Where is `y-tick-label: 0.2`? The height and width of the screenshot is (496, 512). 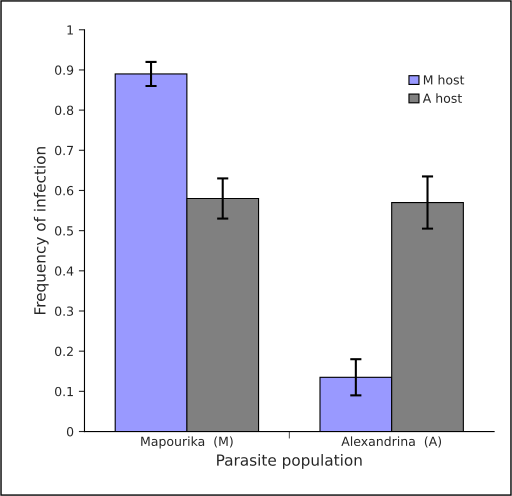 y-tick-label: 0.2 is located at coordinates (64, 351).